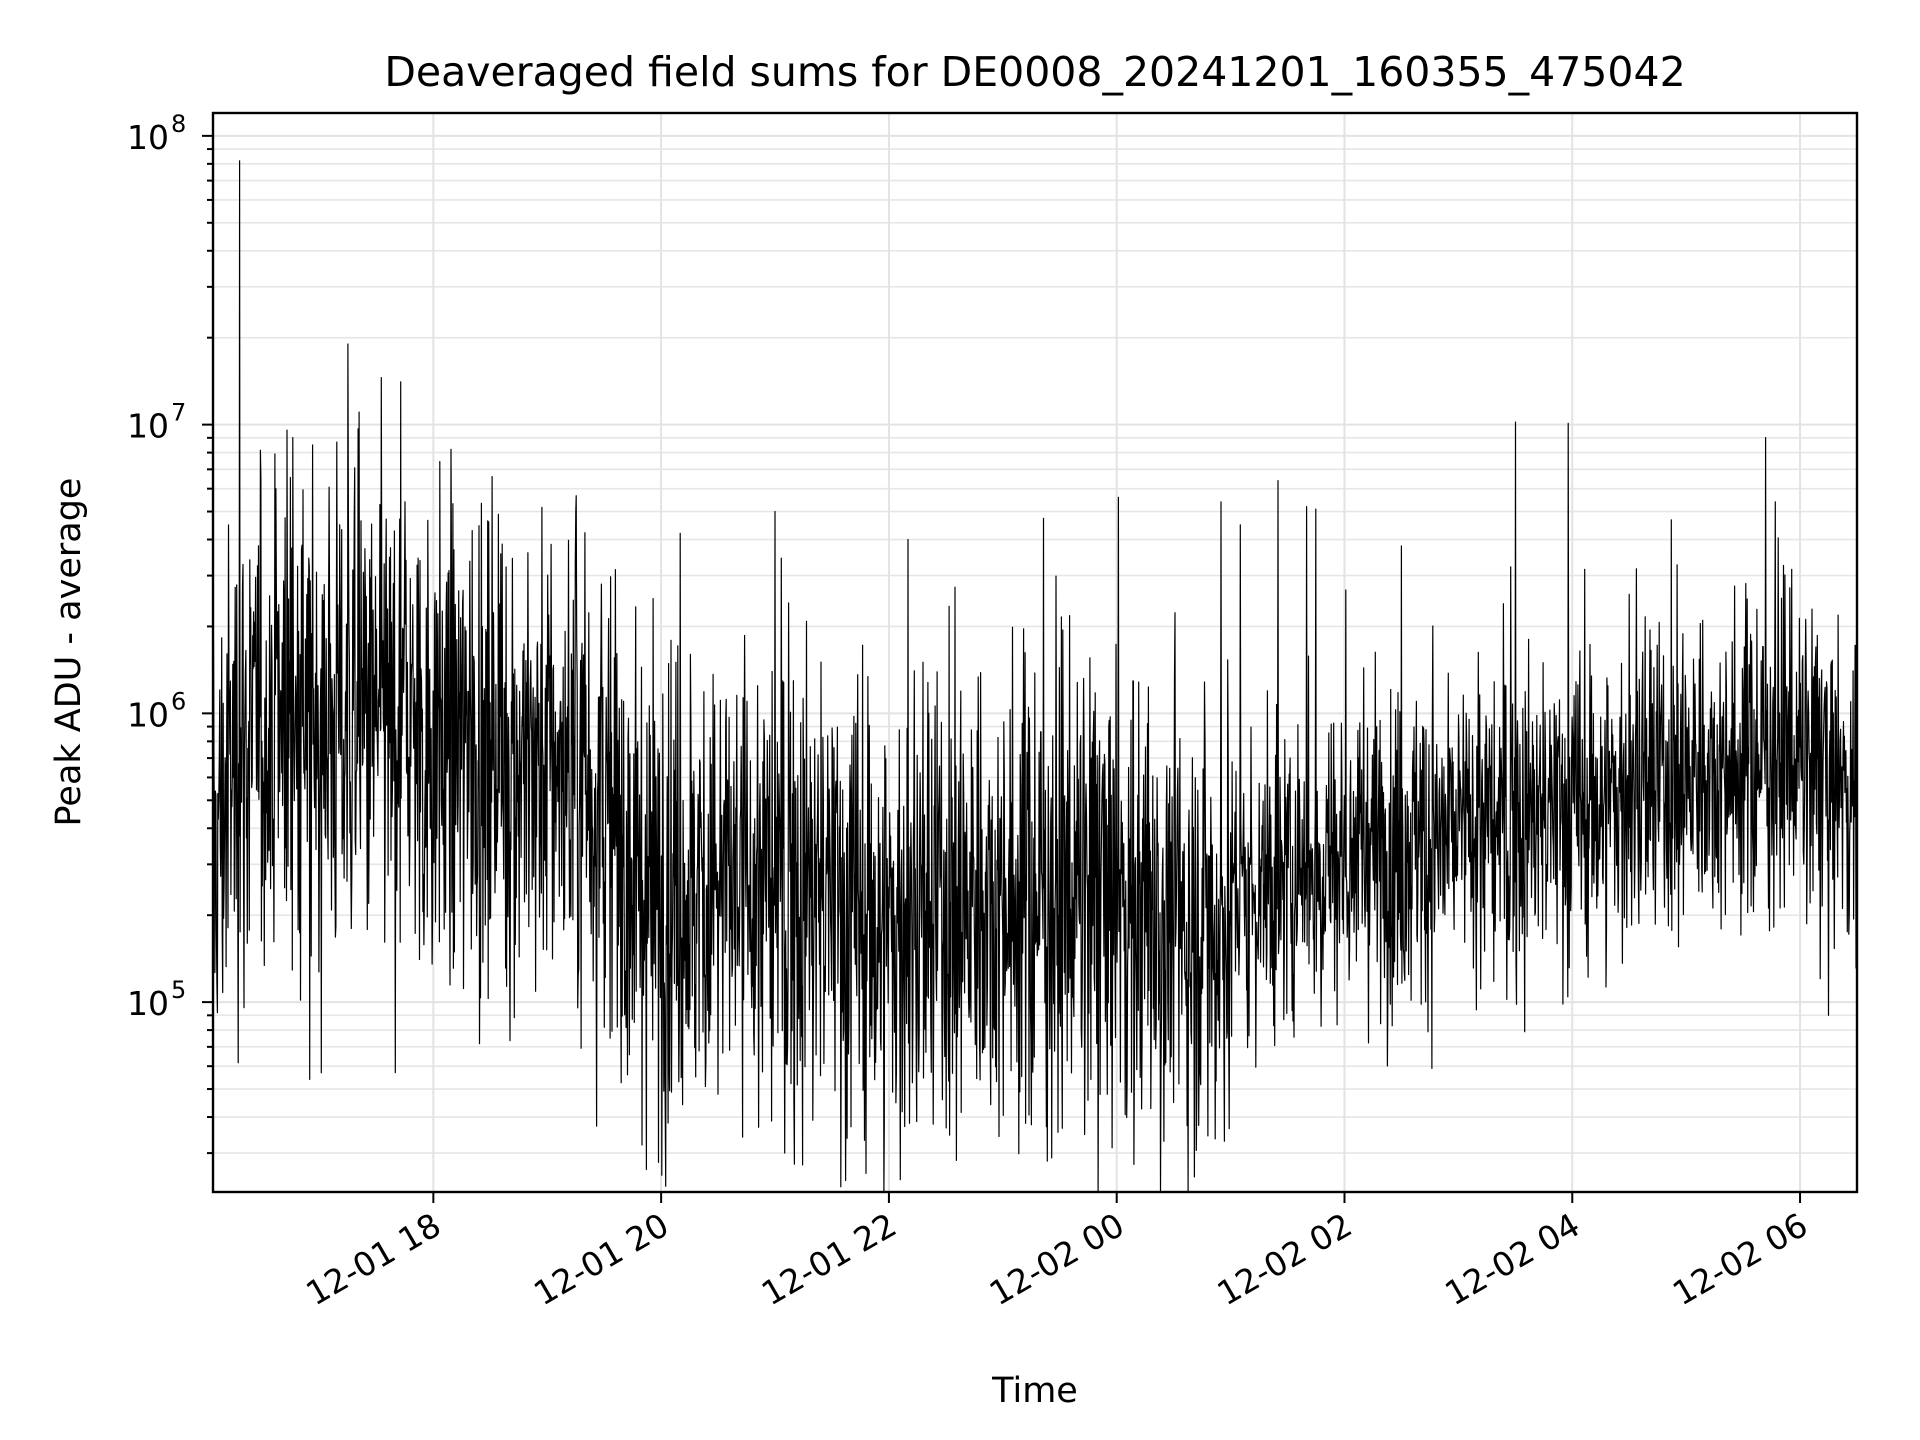 The image size is (1920, 1440). Describe the element at coordinates (1034, 1391) in the screenshot. I see `x-axis-label: Time` at that location.